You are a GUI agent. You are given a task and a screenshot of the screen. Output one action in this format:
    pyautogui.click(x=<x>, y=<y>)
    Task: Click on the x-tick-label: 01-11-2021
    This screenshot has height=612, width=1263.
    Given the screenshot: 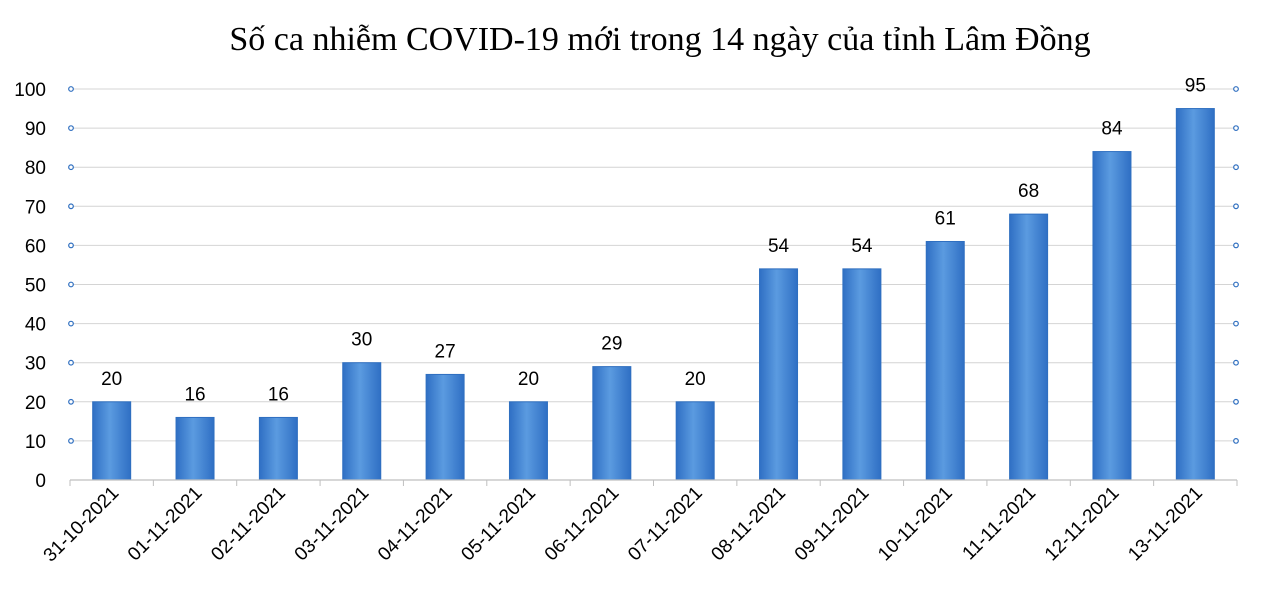 What is the action you would take?
    pyautogui.click(x=165, y=524)
    